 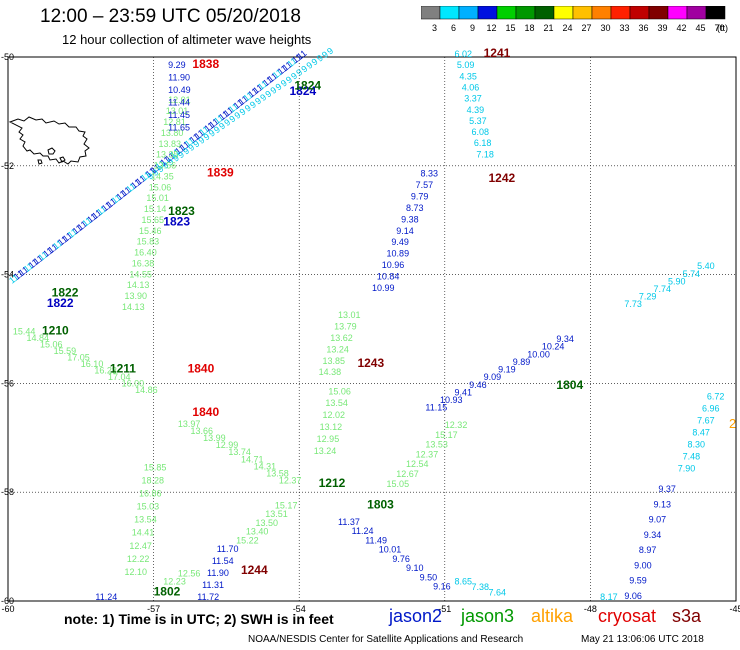 I want to click on wave-height-value: 11.90, so click(x=179, y=77).